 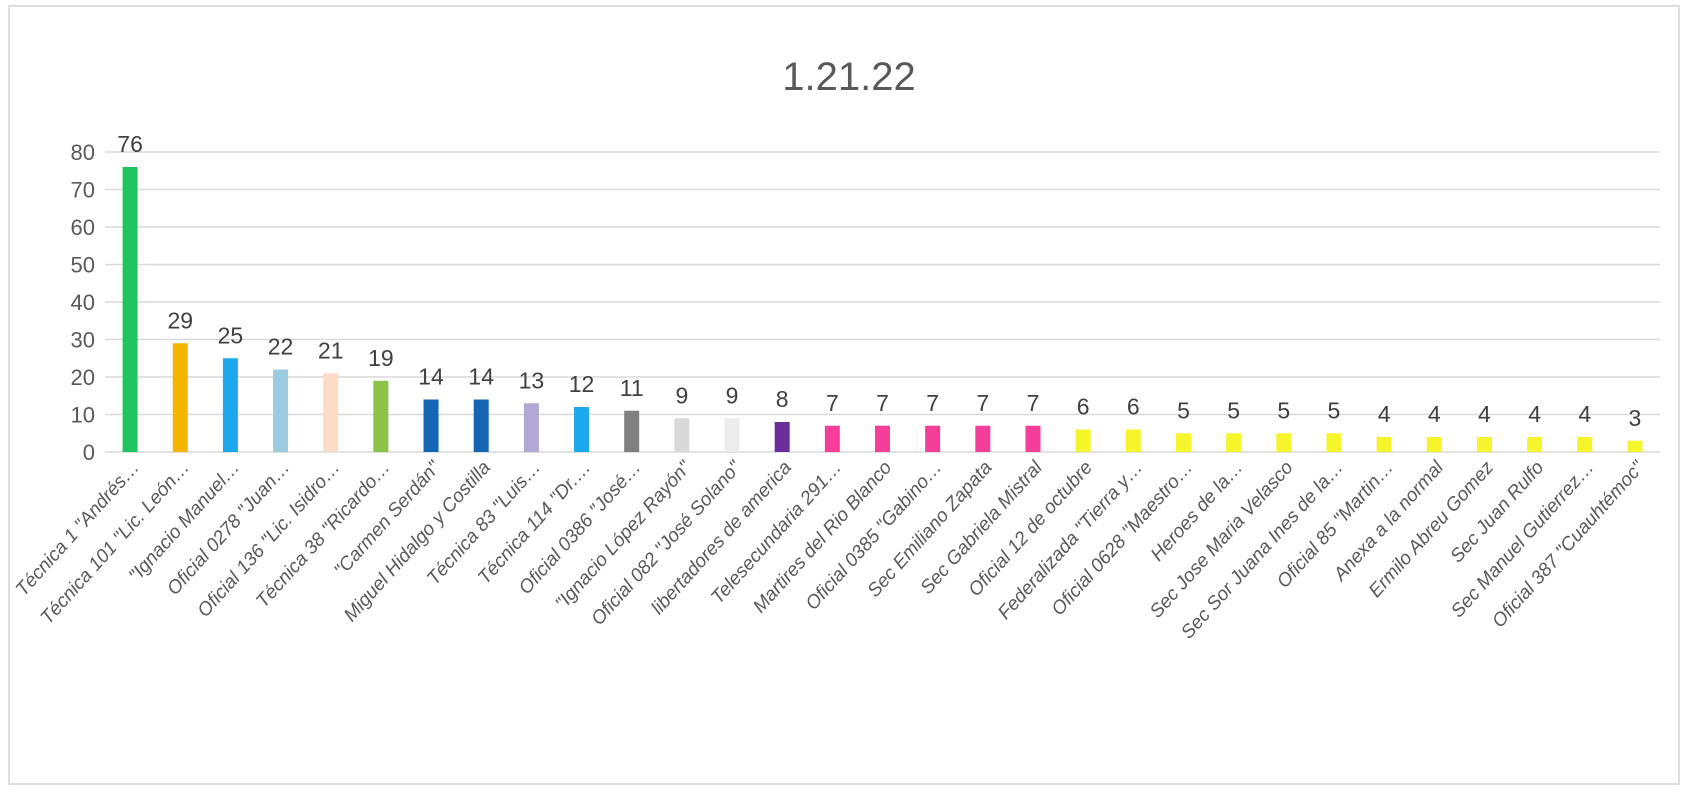 What do you see at coordinates (848, 77) in the screenshot?
I see `chart-title: 1.21.22` at bounding box center [848, 77].